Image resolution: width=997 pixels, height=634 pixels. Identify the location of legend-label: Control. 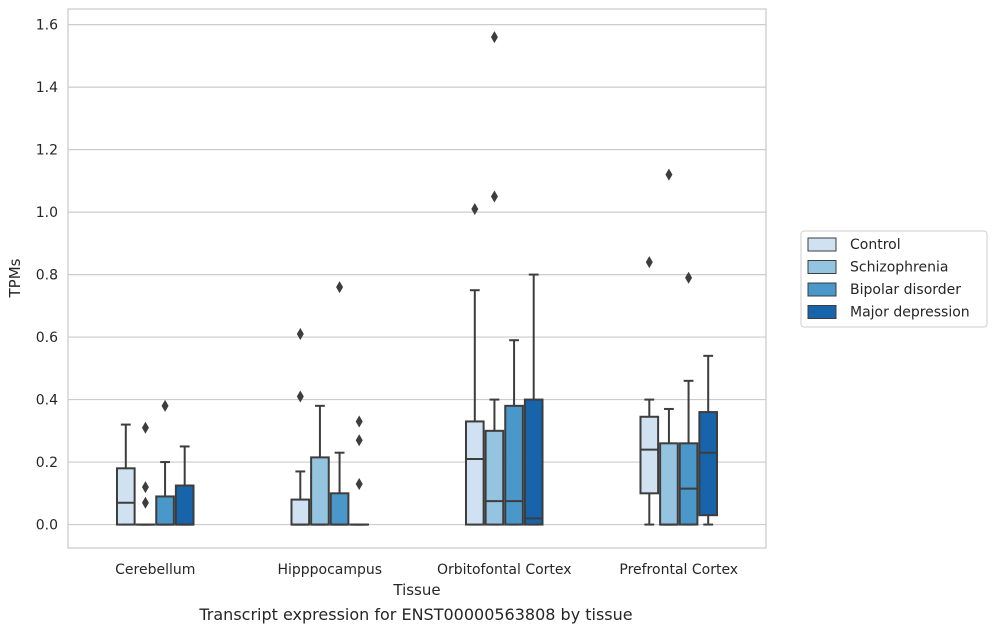
(875, 245).